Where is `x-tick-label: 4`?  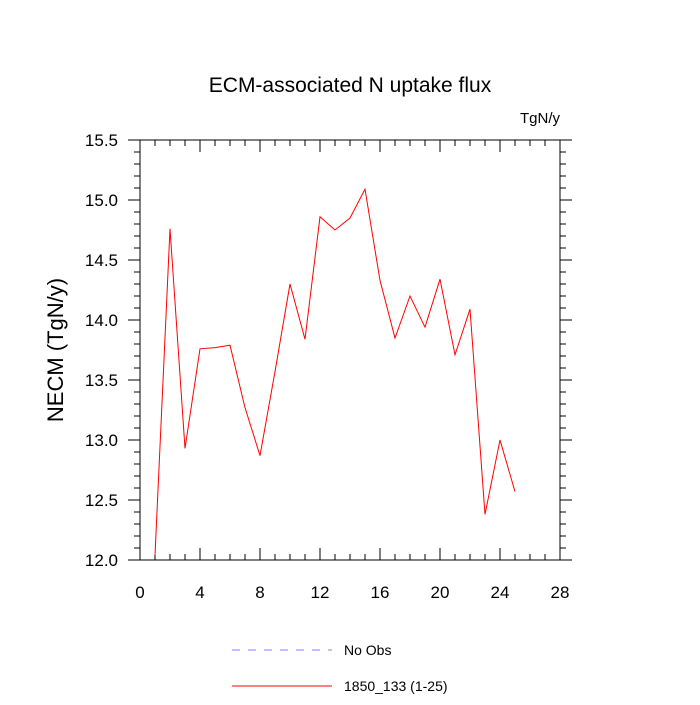
x-tick-label: 4 is located at coordinates (199, 592).